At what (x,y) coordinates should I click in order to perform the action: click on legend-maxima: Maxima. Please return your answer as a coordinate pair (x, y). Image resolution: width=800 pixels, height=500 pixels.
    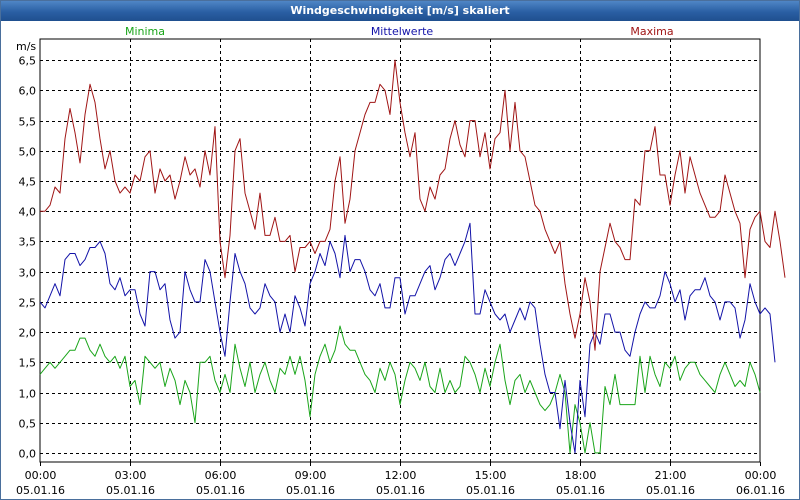
    Looking at the image, I should click on (651, 31).